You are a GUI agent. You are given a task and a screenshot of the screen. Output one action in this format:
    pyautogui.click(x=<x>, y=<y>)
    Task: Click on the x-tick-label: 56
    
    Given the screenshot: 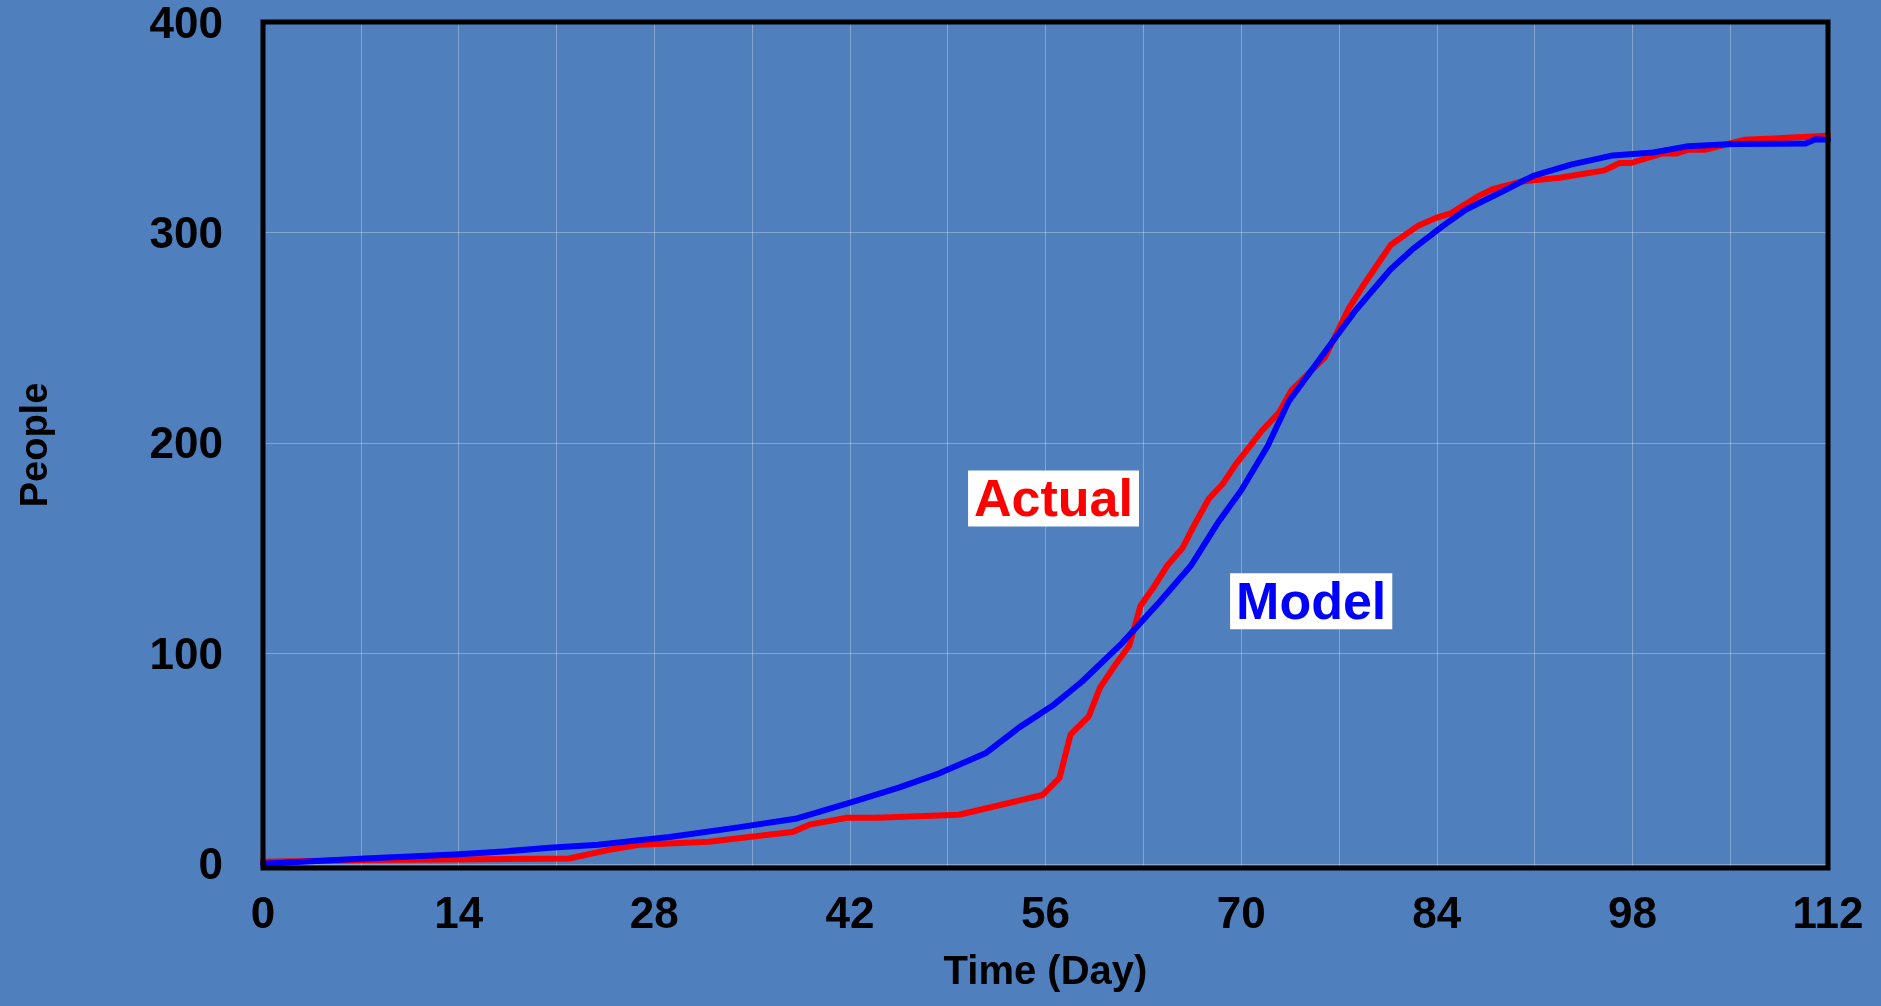 What is the action you would take?
    pyautogui.click(x=1045, y=912)
    